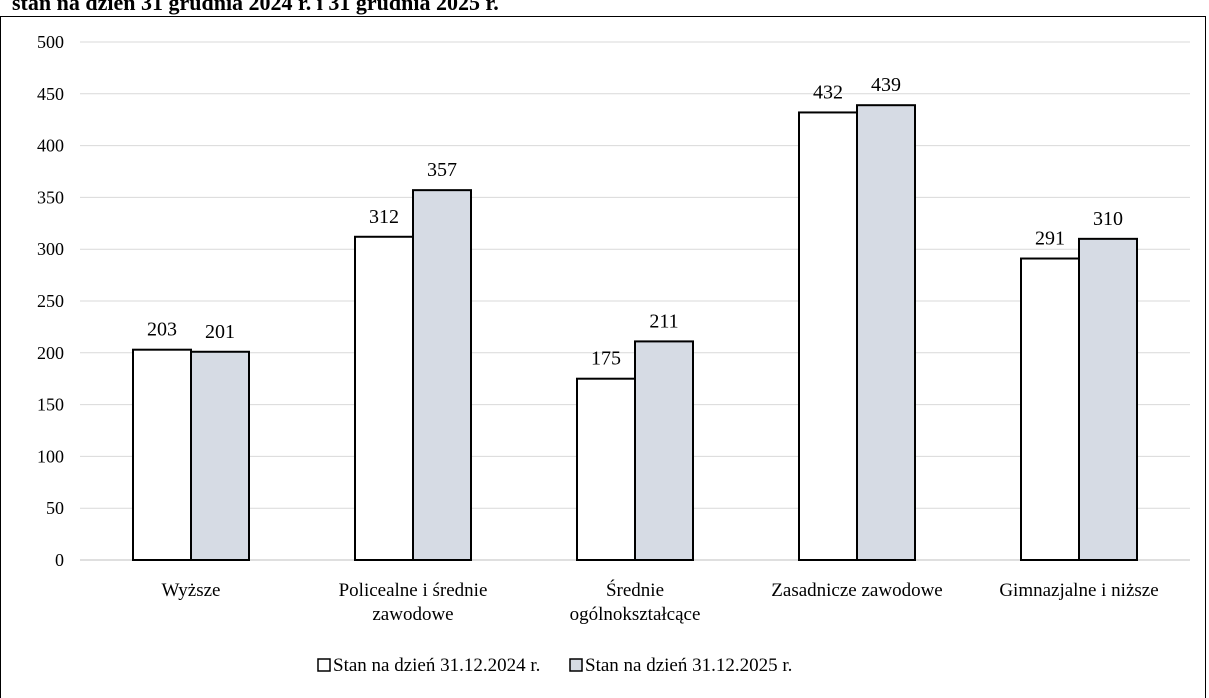  Describe the element at coordinates (1078, 590) in the screenshot. I see `x-tick-label: Gimnazjalne i niższe` at that location.